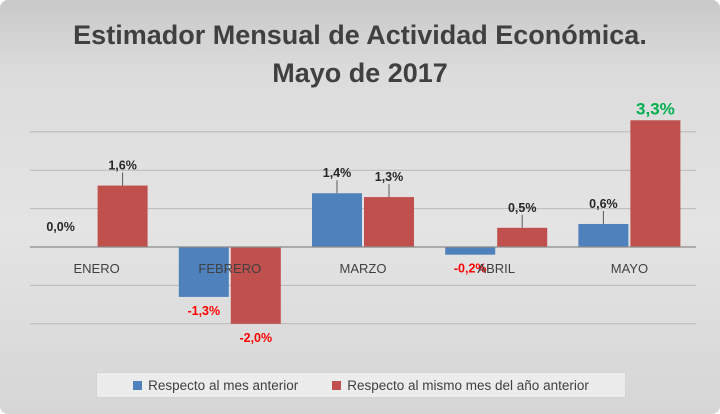 Image resolution: width=720 pixels, height=414 pixels. What do you see at coordinates (229, 268) in the screenshot?
I see `category-label-febrero: FEBRERO` at bounding box center [229, 268].